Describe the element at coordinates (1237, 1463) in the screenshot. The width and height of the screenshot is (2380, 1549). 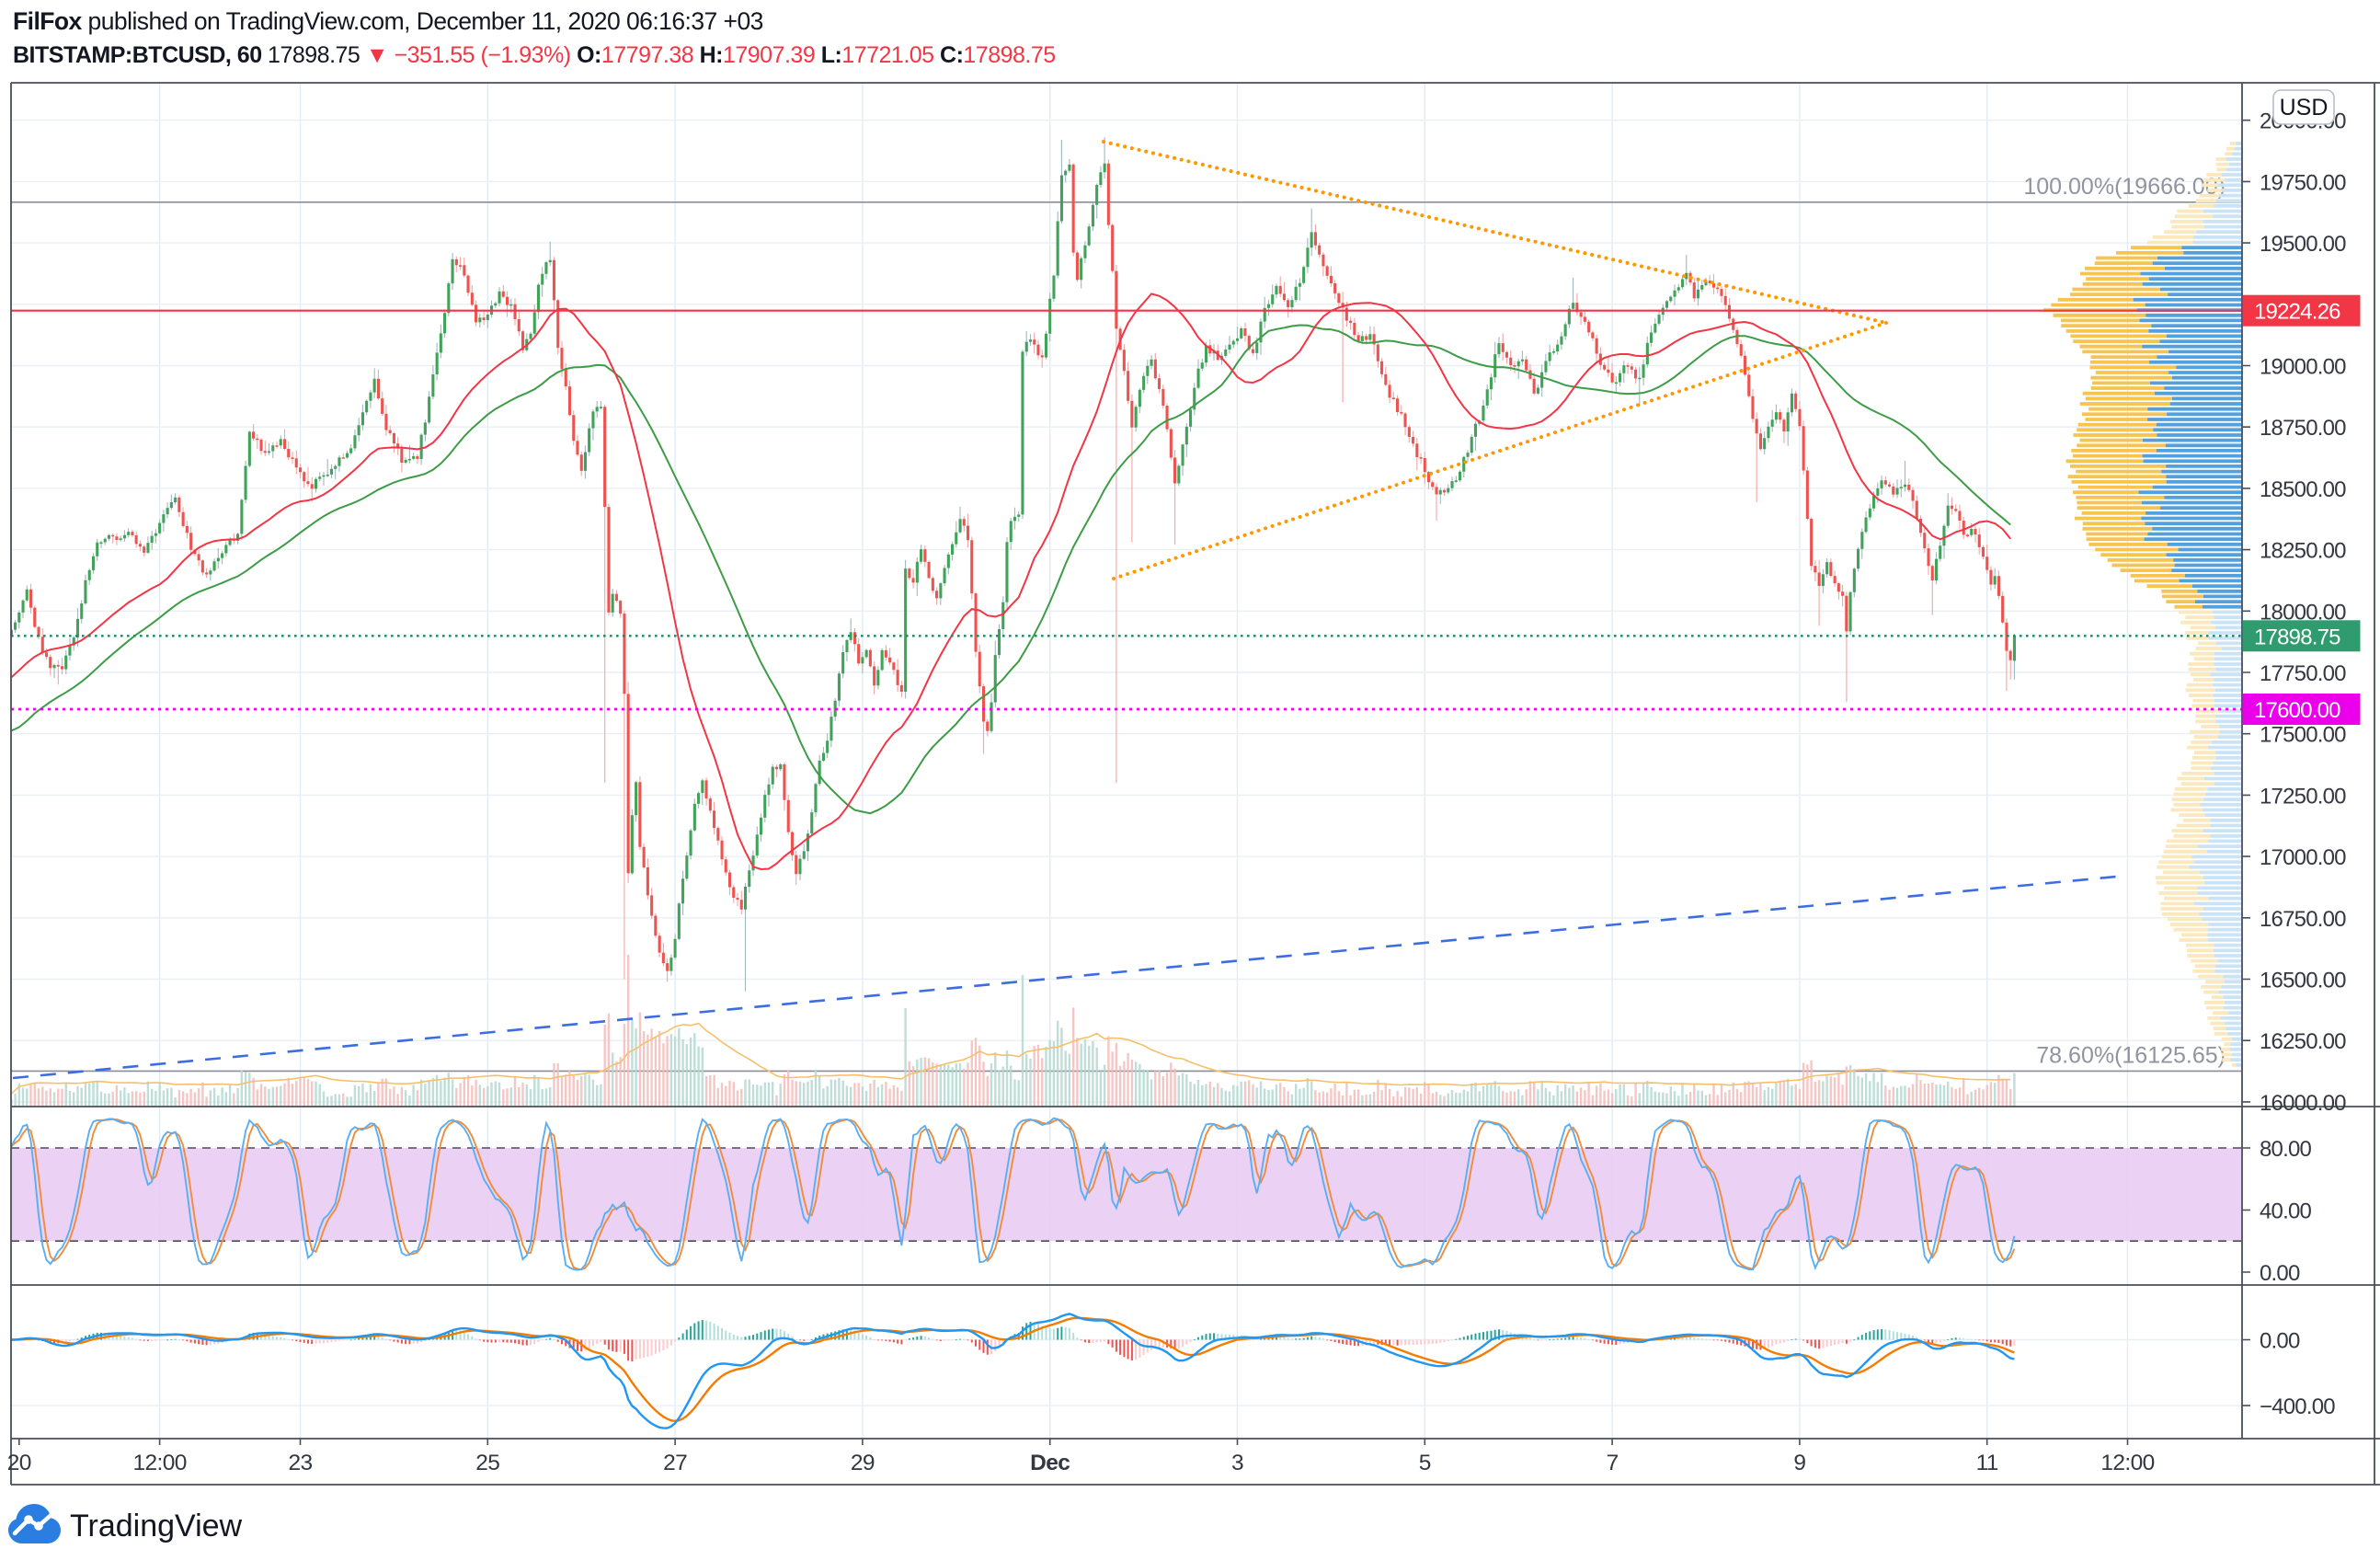
I see `svg-text: 3` at that location.